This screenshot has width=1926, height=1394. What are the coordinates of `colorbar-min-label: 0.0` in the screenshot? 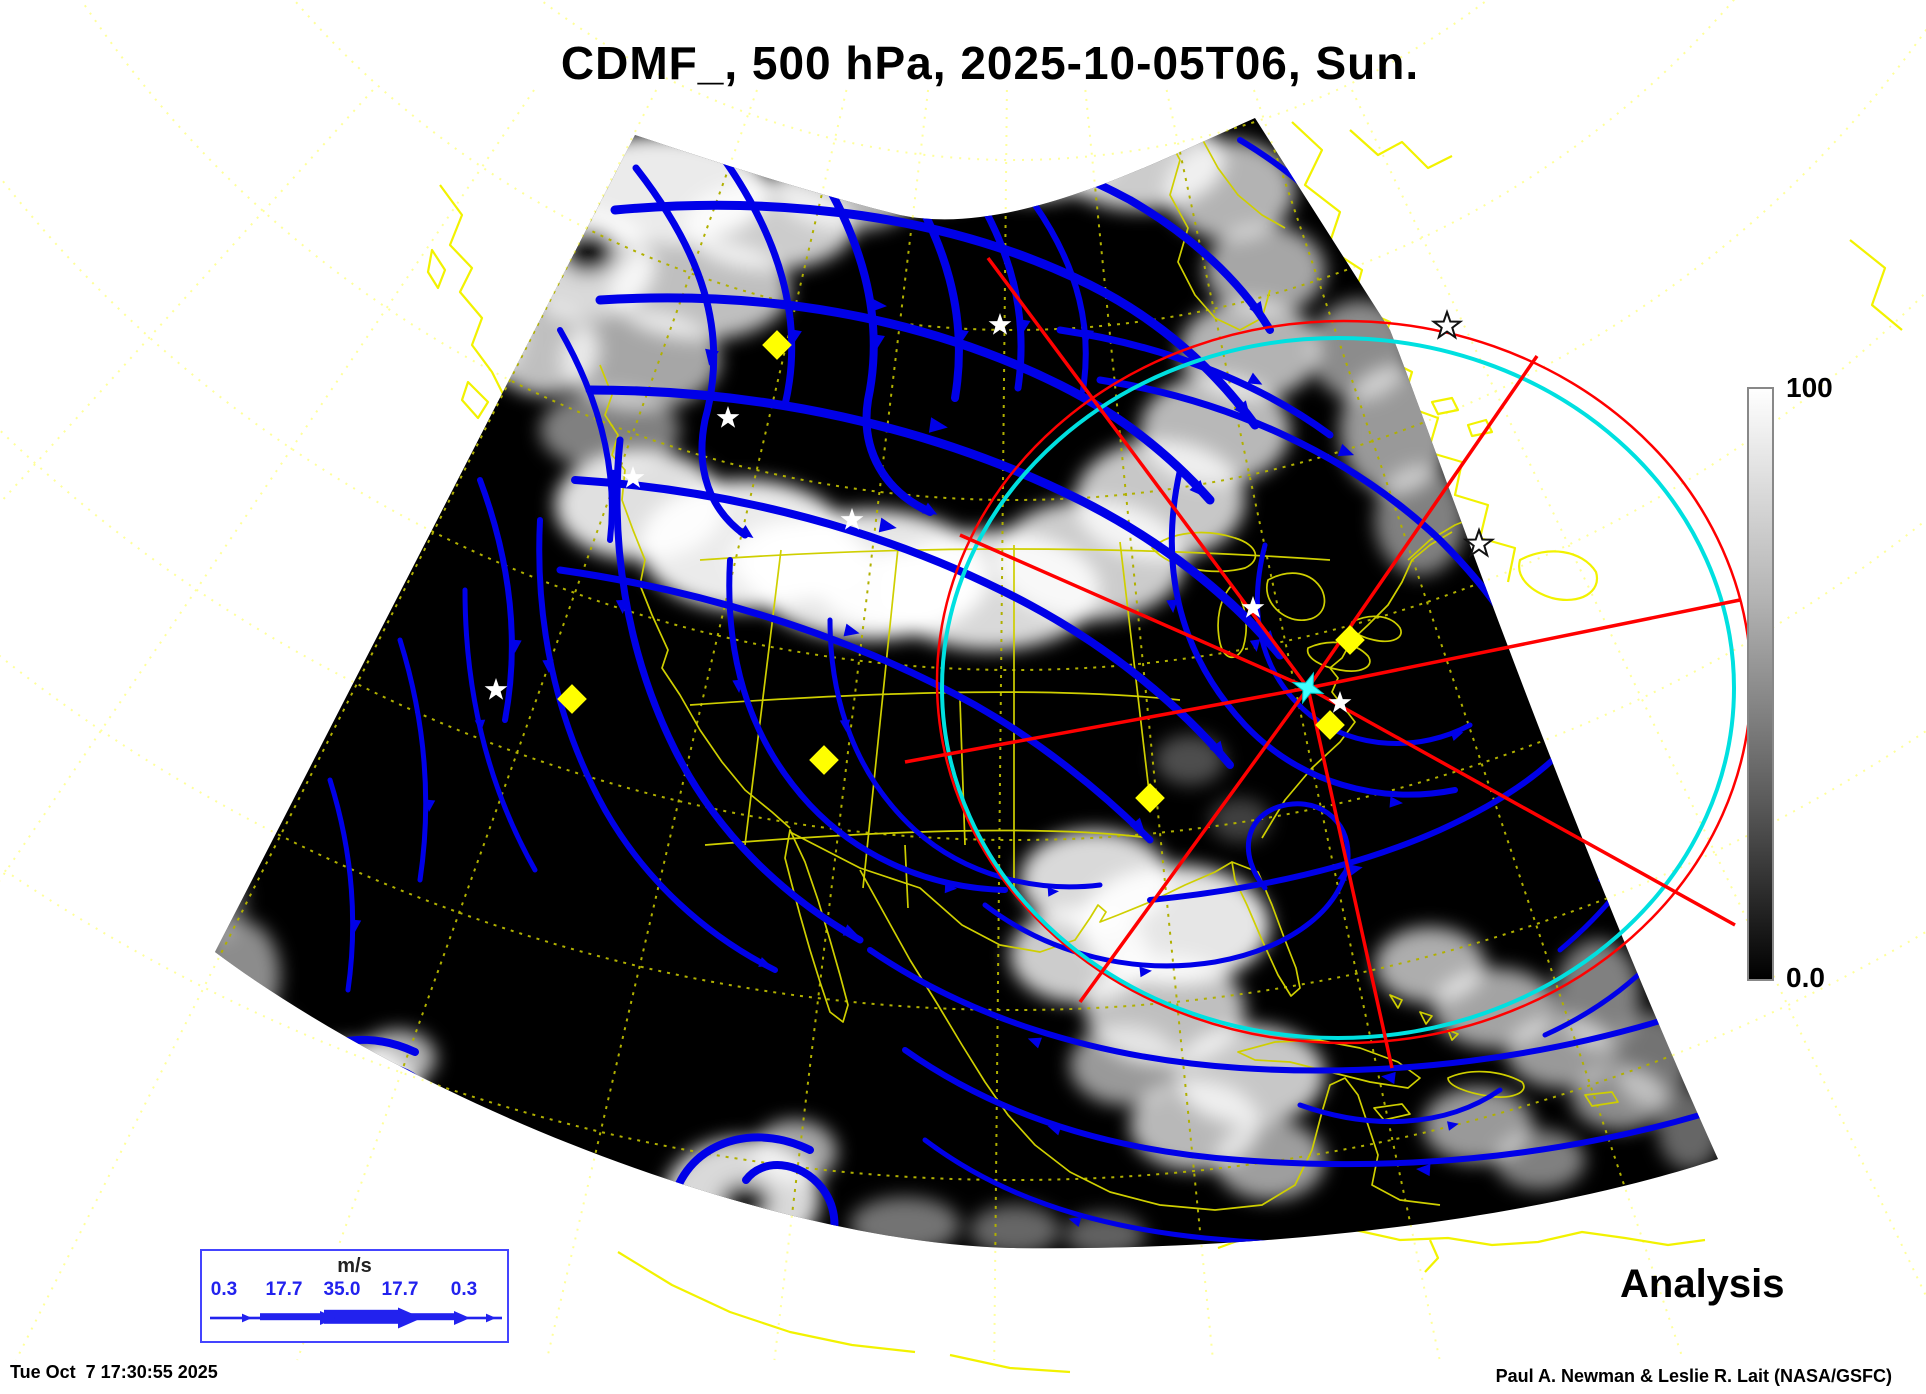 It's located at (1805, 977).